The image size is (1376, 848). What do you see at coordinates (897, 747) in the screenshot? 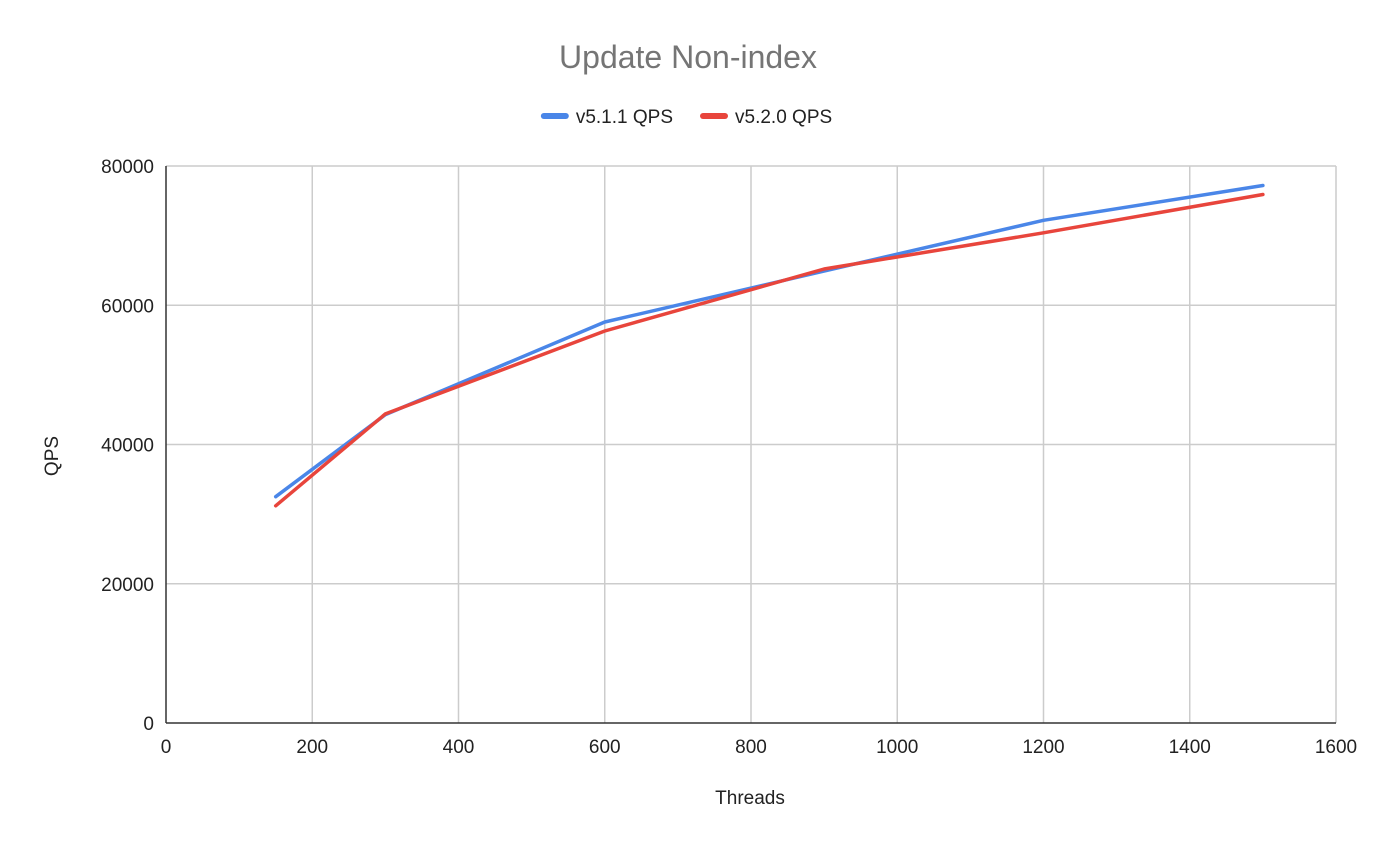
I see `x-tick-label: 1000` at bounding box center [897, 747].